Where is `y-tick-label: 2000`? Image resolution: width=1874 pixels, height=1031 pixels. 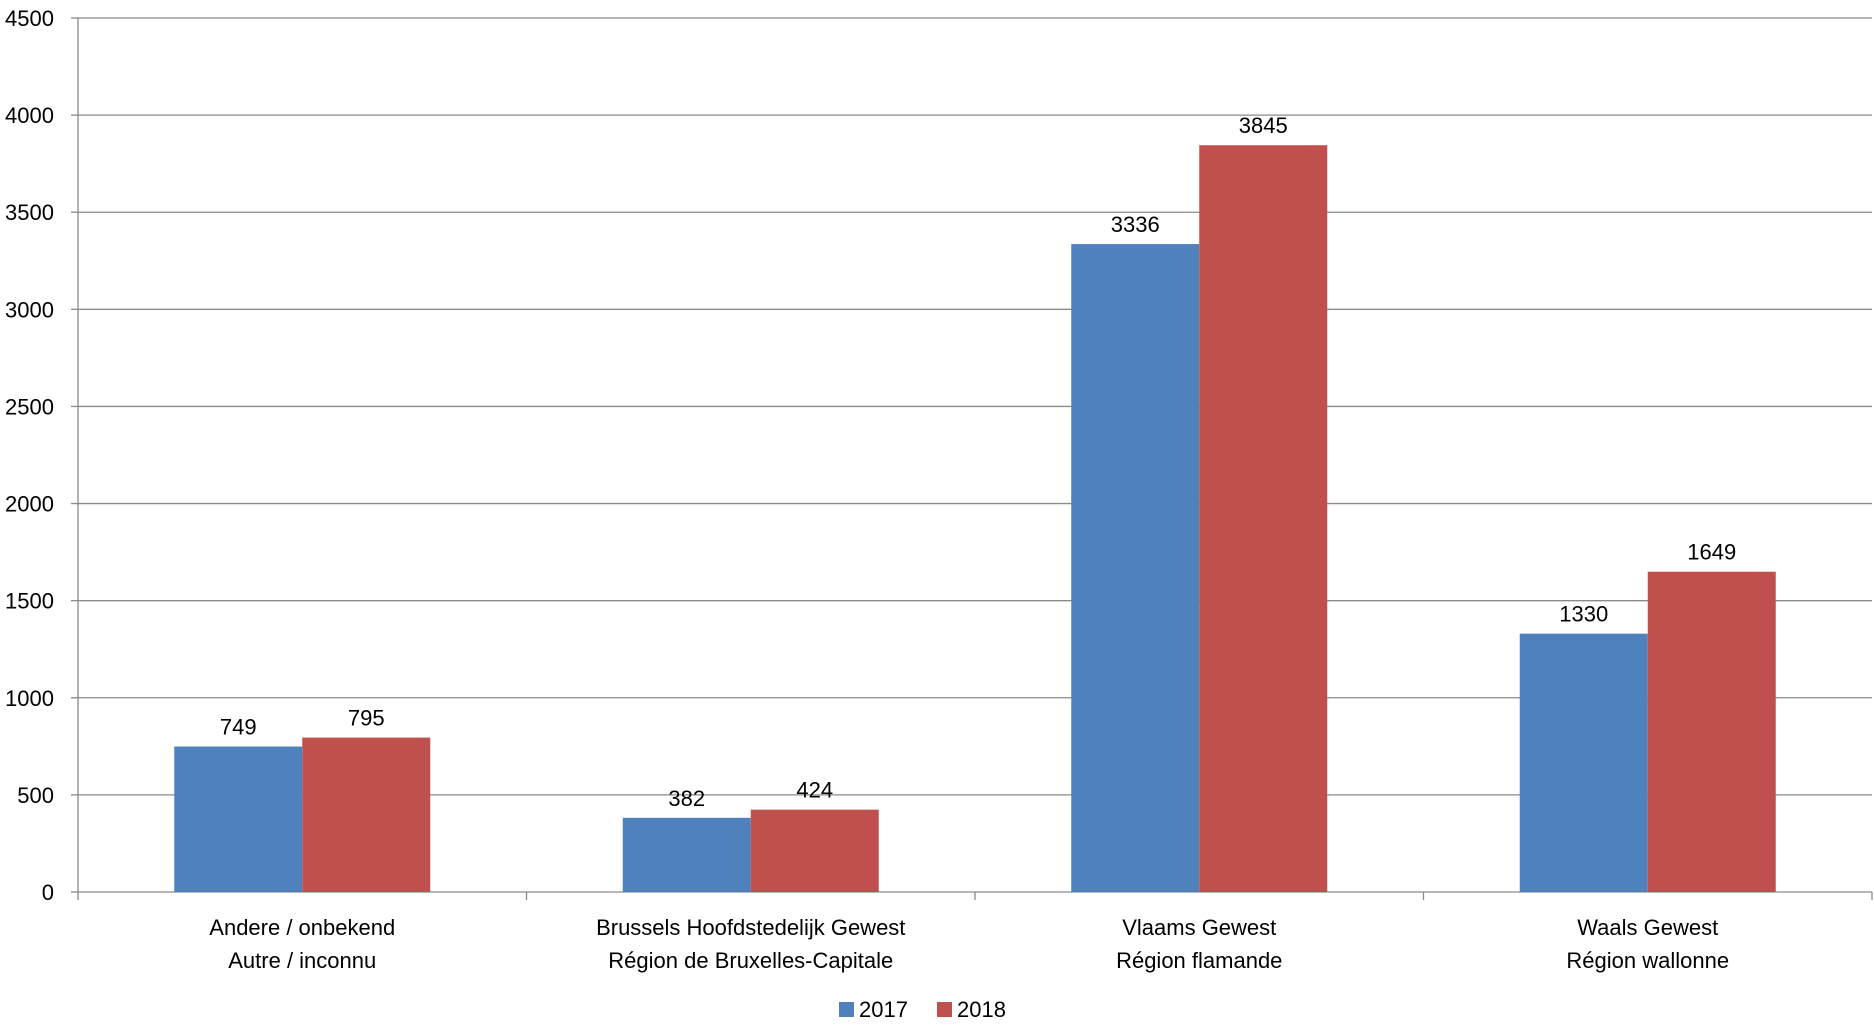 y-tick-label: 2000 is located at coordinates (29, 504).